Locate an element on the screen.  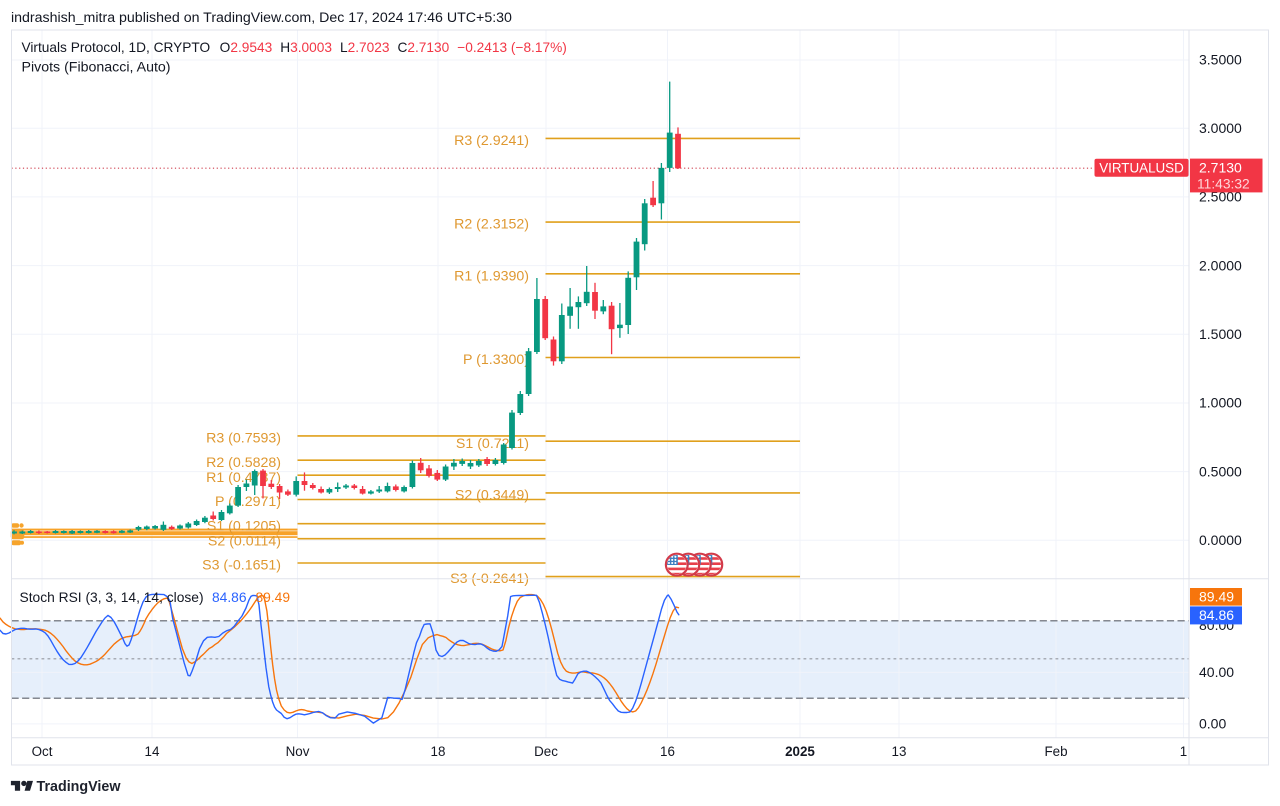
svg-text: Dec is located at coordinates (546, 751).